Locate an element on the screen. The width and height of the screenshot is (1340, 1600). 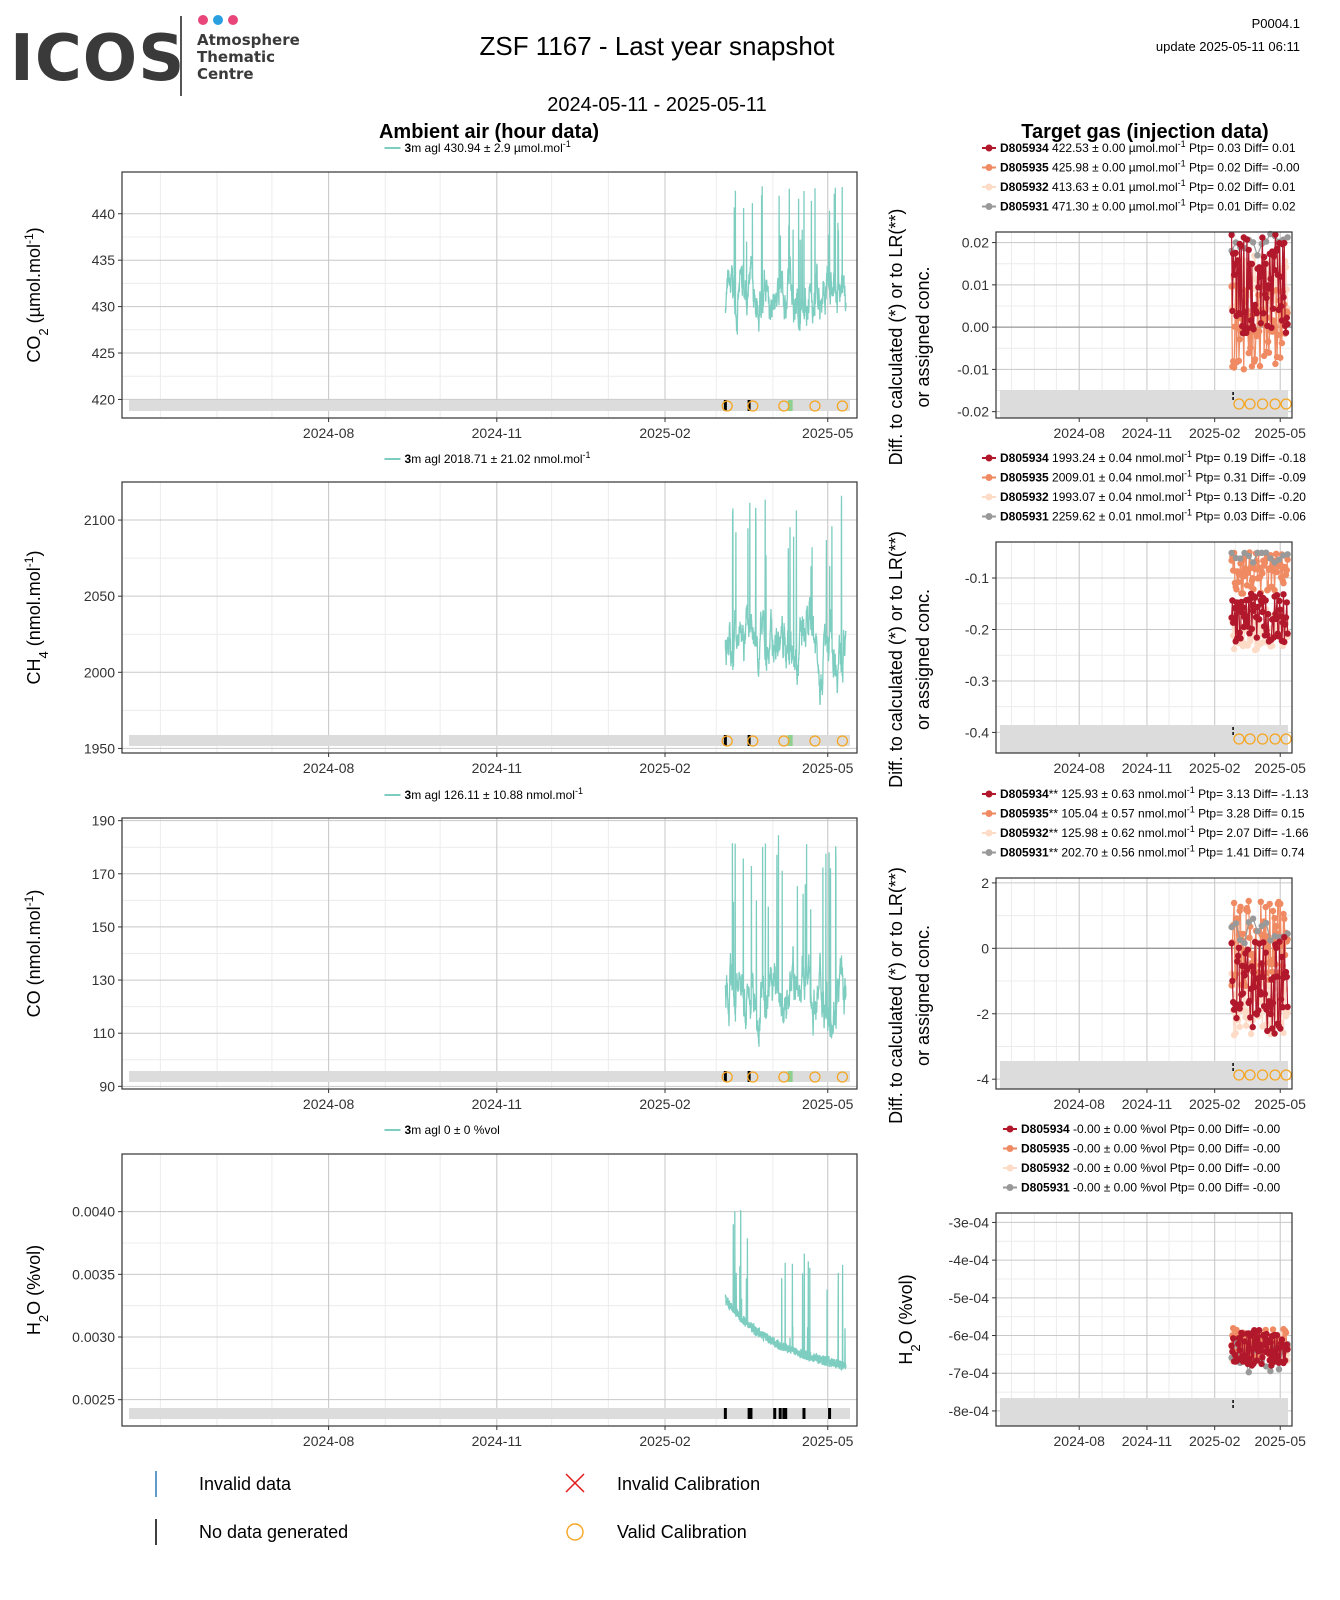
ambient-legend-label: 3m agl 126.11 ± 10.88 nmol.mol-1 is located at coordinates (494, 794).